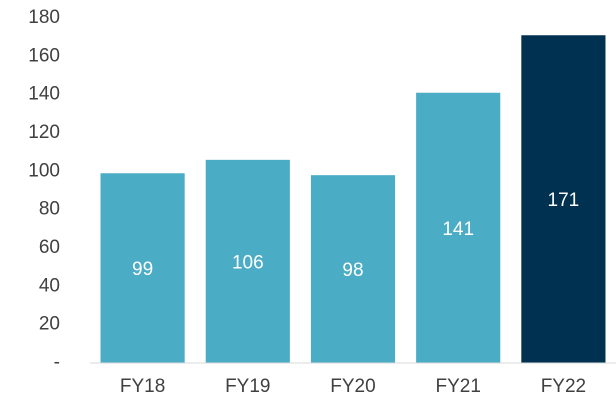  I want to click on x-tick-label: FY21, so click(457, 386).